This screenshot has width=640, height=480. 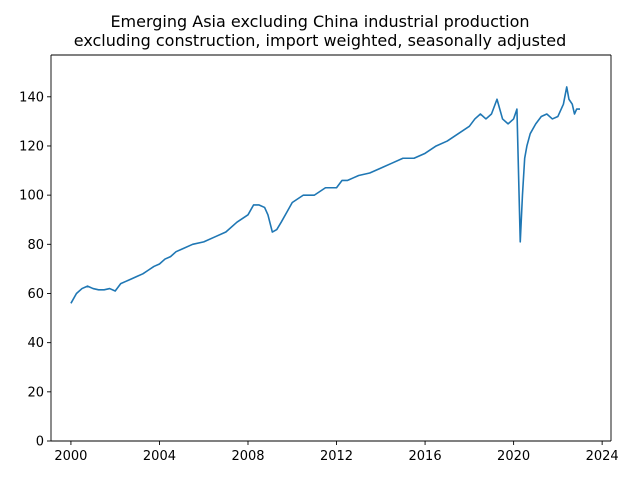 I want to click on y-tick-label: 0, so click(x=40, y=442).